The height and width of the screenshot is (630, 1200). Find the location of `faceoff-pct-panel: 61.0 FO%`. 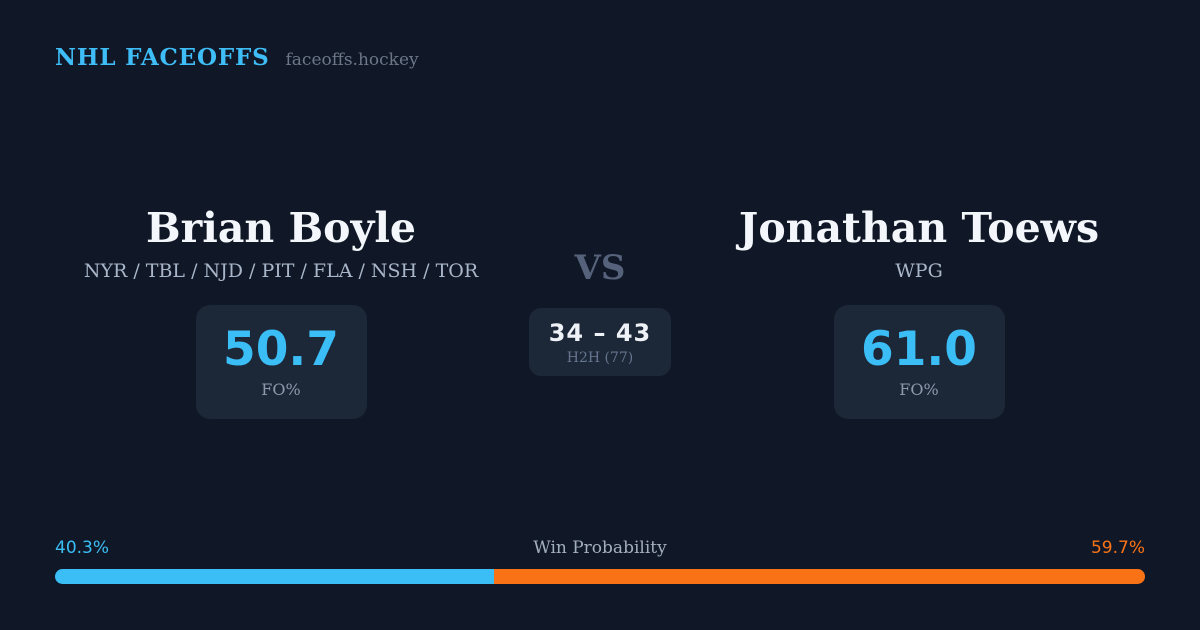

faceoff-pct-panel: 61.0 FO% is located at coordinates (919, 362).